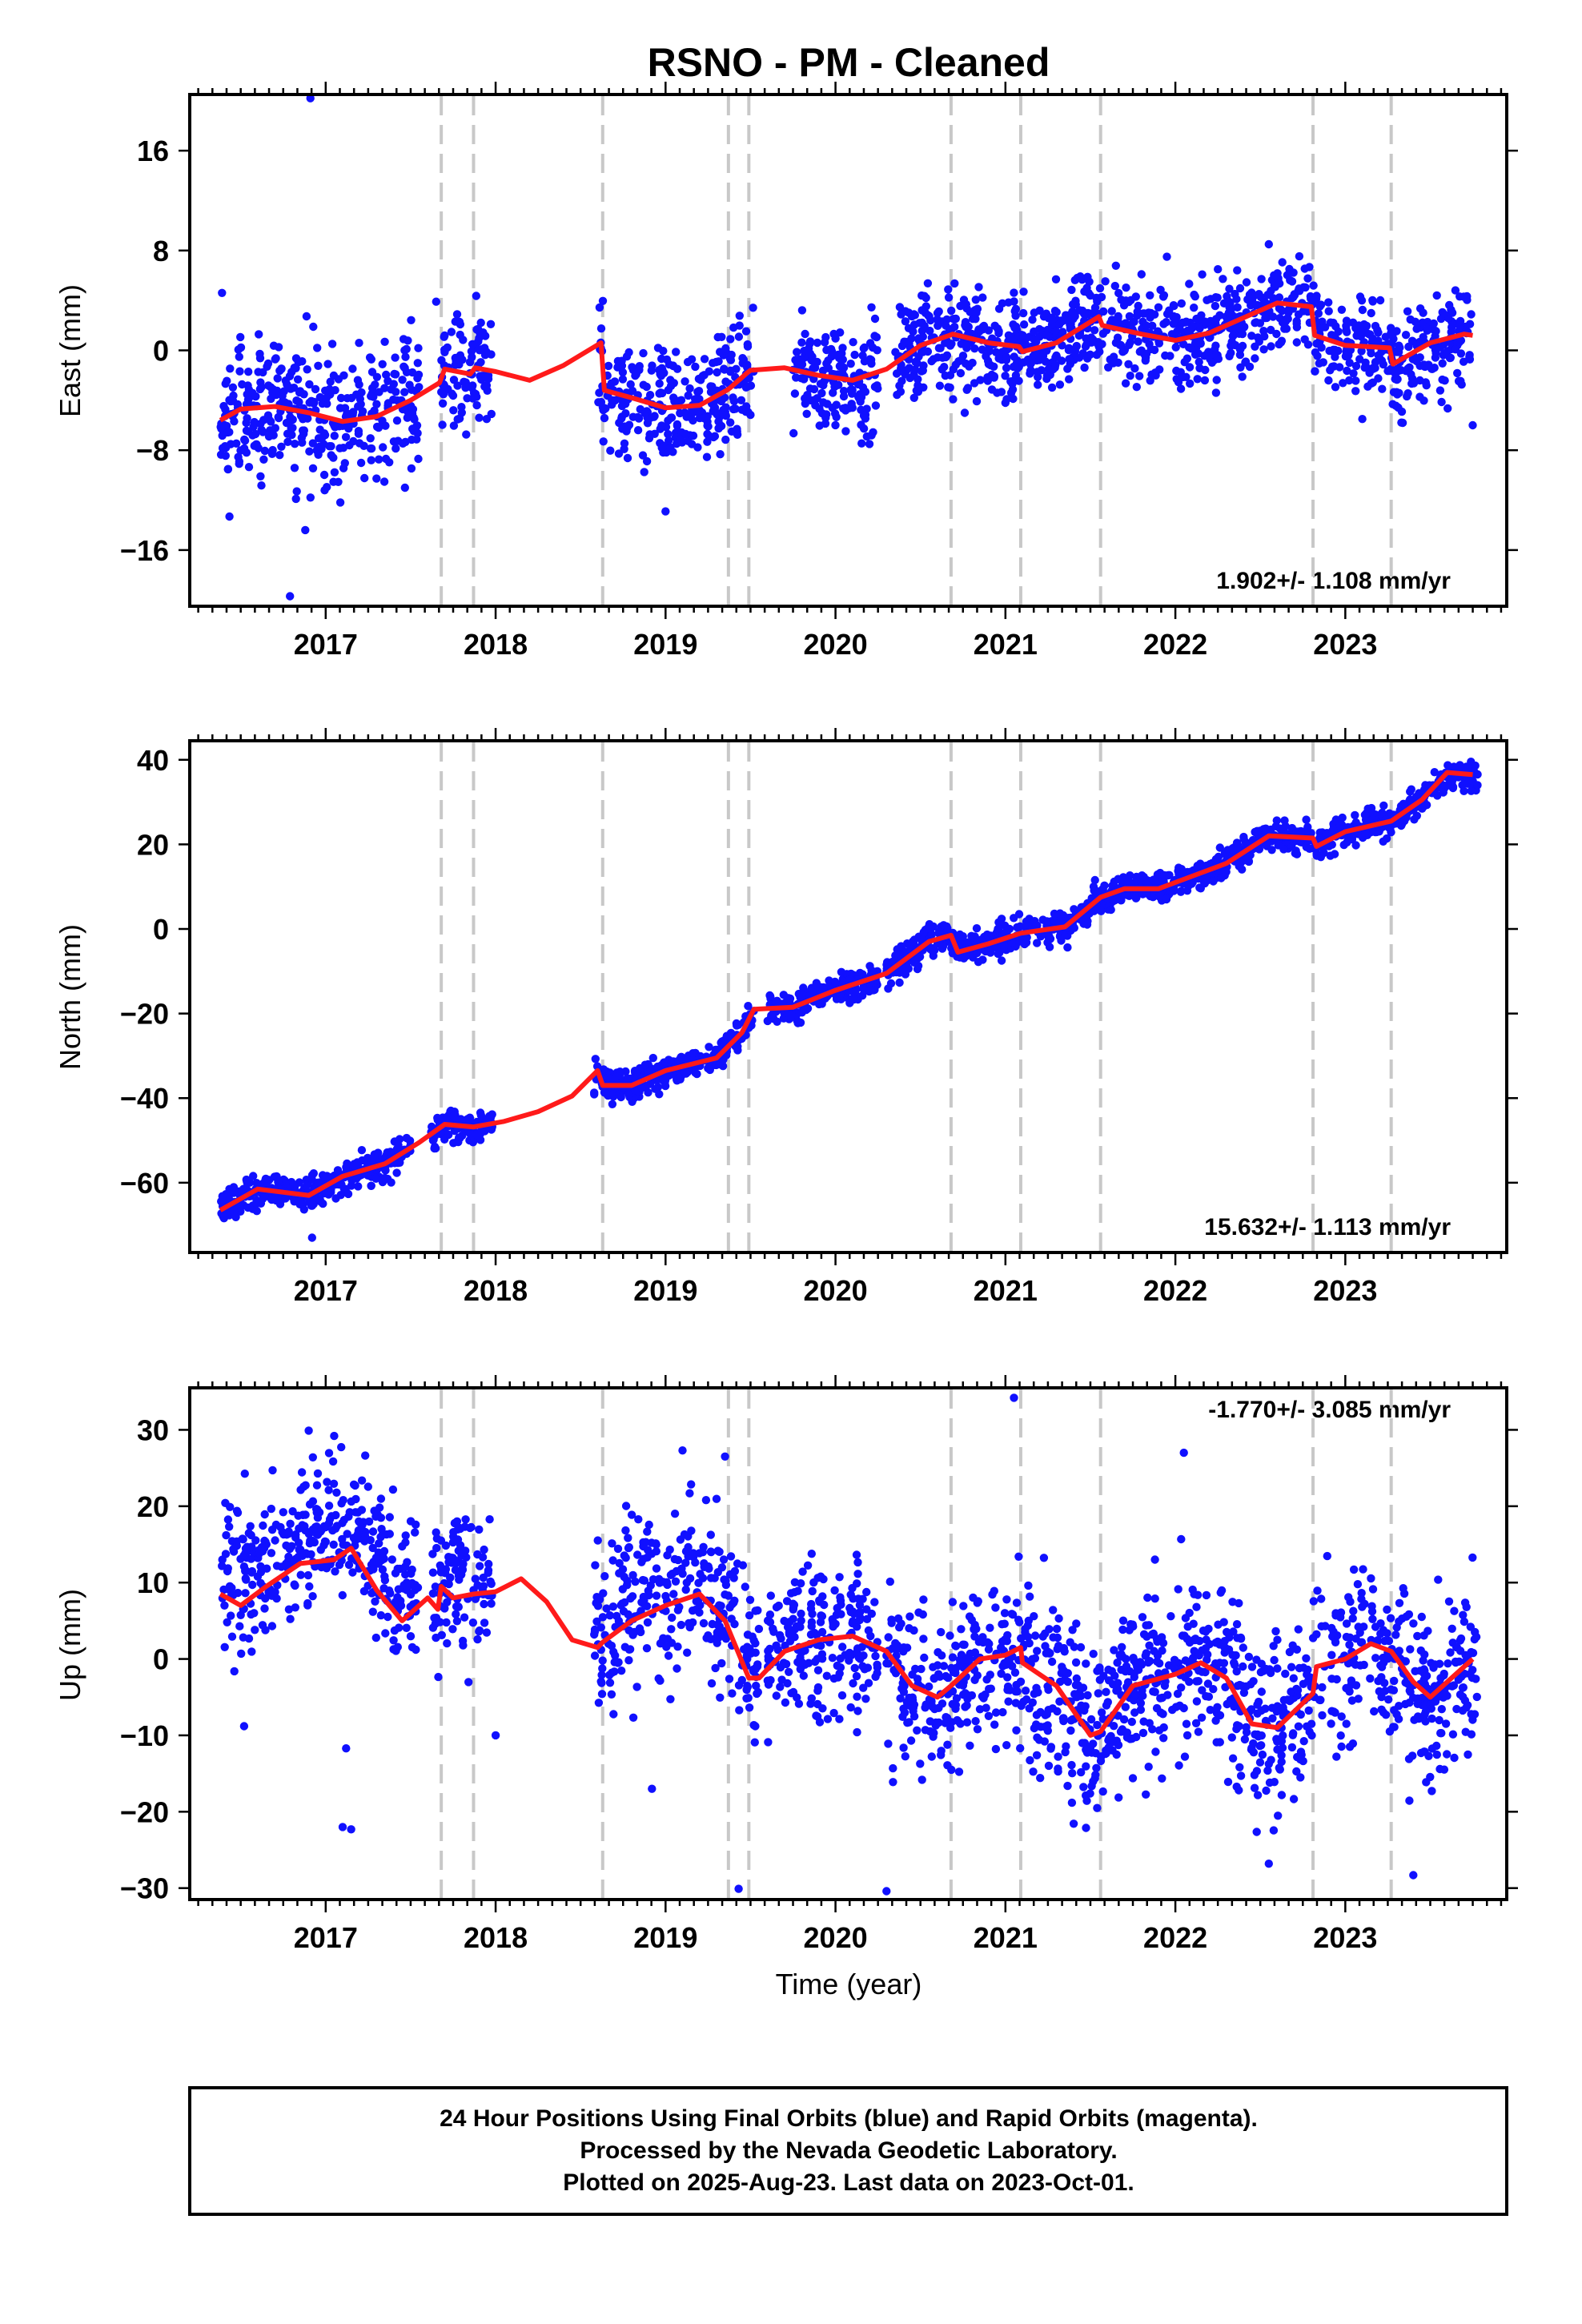 This screenshot has width=1582, height=2324. I want to click on north-x-tick-label: 2022, so click(1175, 1290).